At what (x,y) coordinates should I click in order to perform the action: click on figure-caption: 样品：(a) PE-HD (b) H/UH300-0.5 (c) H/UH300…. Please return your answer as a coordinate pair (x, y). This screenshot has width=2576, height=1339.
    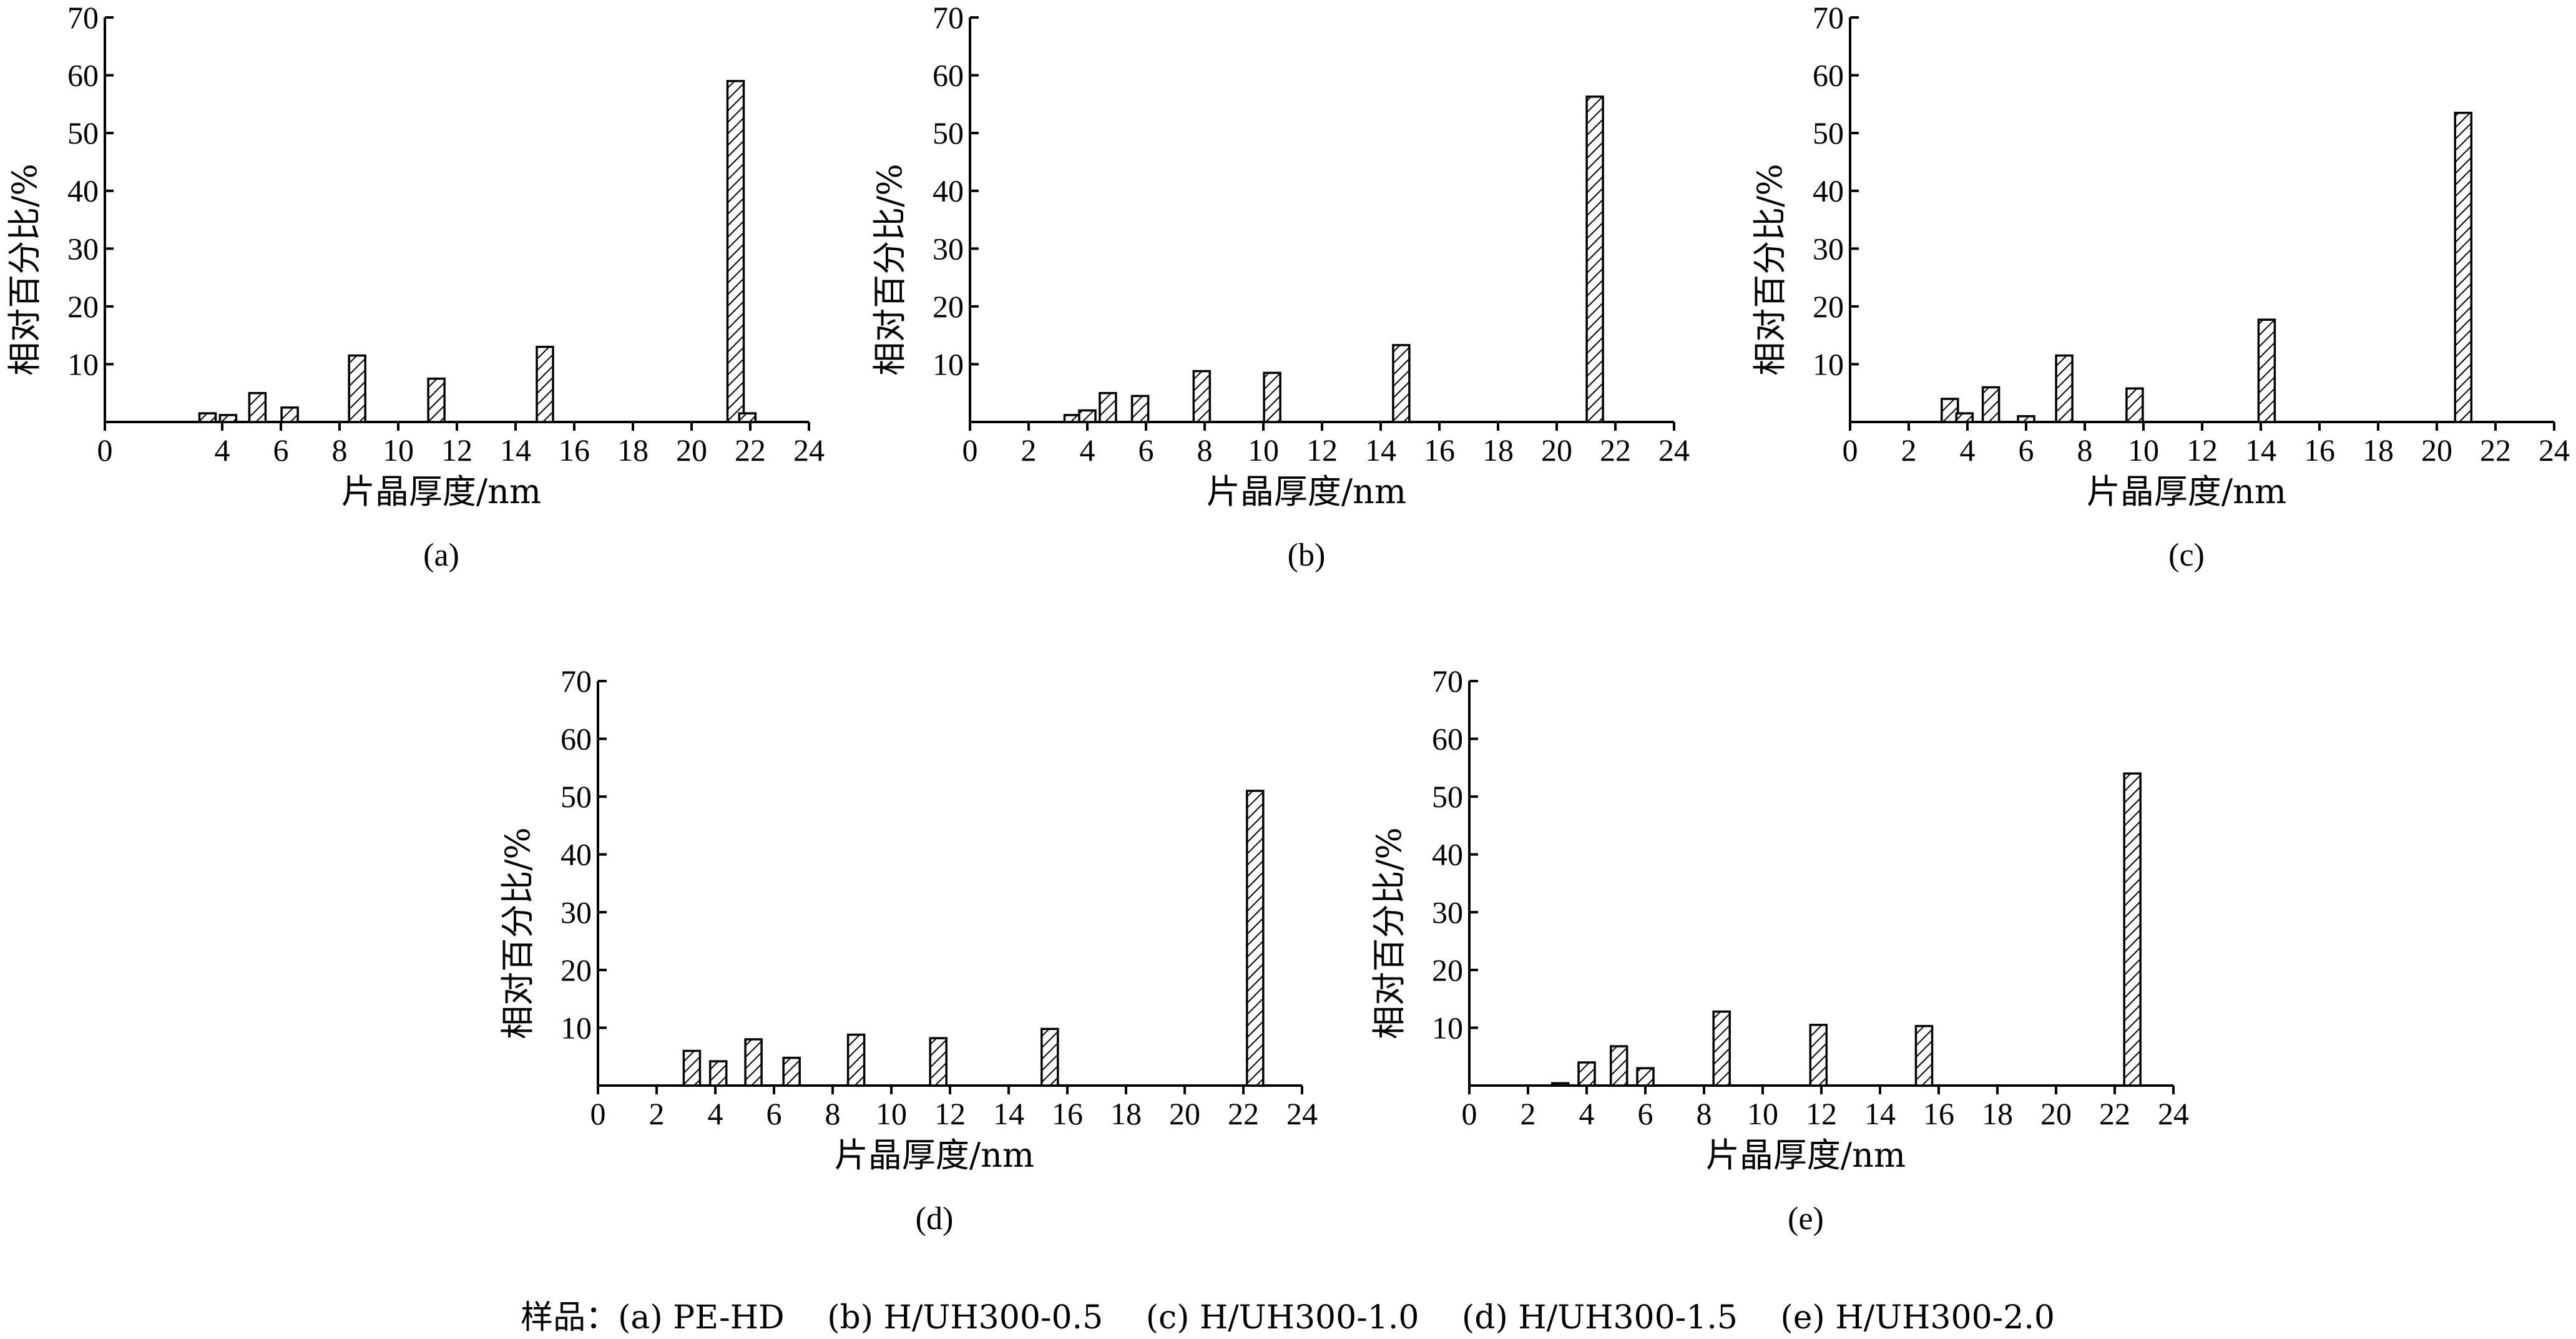
    Looking at the image, I should click on (1288, 1318).